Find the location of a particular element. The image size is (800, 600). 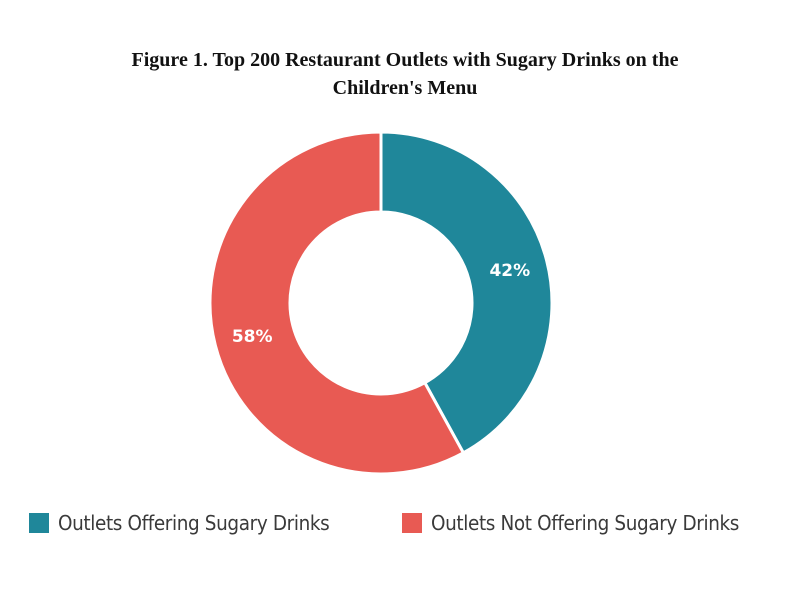

legend-item-offering: Outlets Offering Sugary Drinks is located at coordinates (191, 523).